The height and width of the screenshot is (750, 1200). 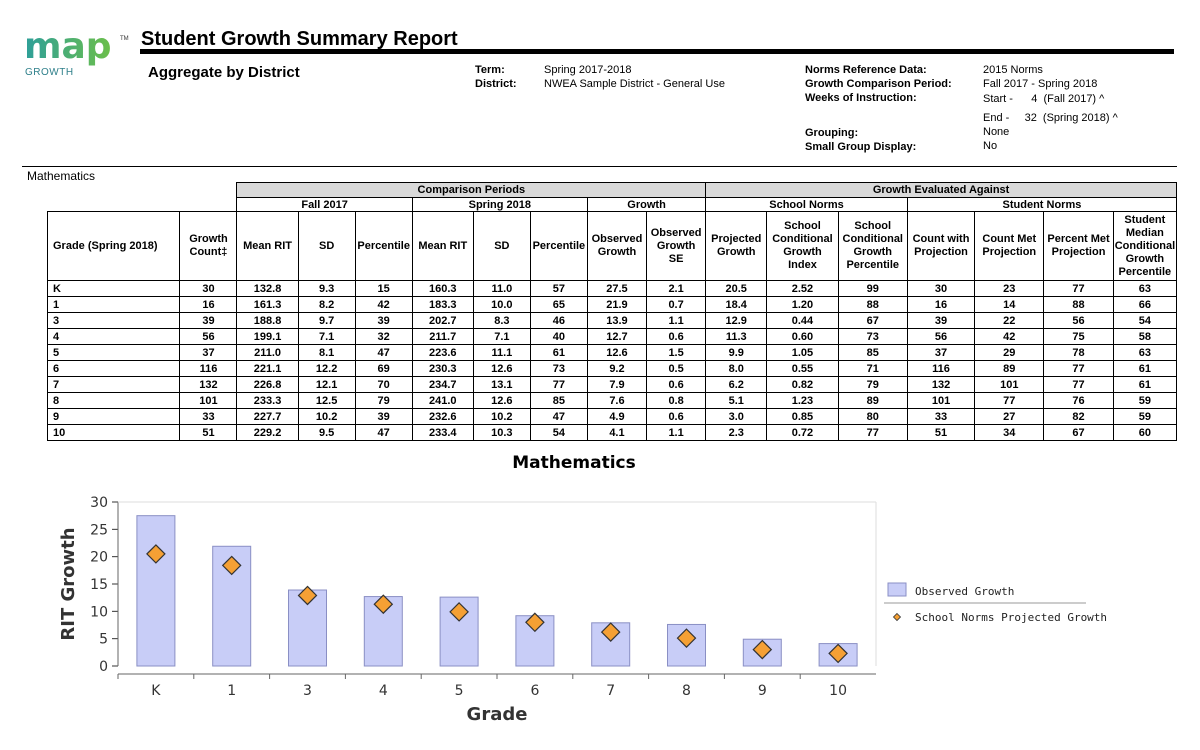 I want to click on term-district-labels: Term: District:, so click(x=496, y=77).